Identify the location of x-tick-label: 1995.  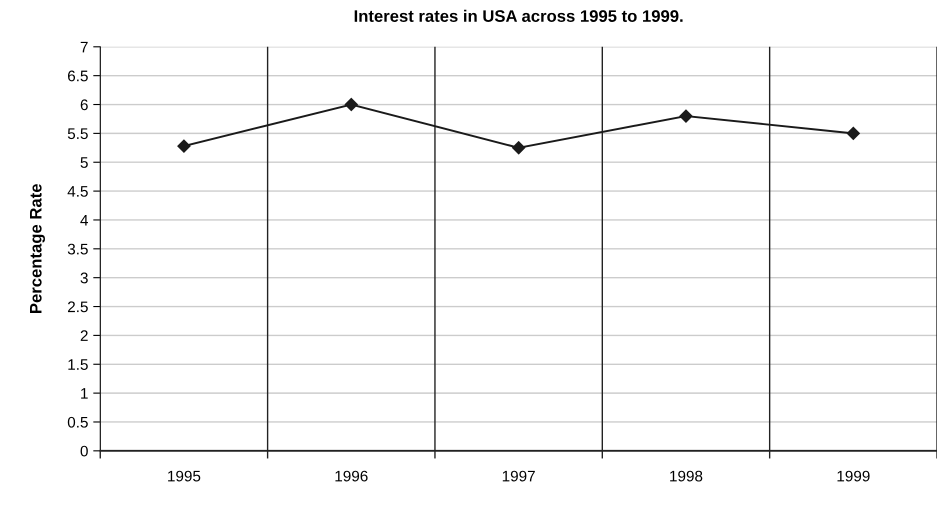
(184, 476).